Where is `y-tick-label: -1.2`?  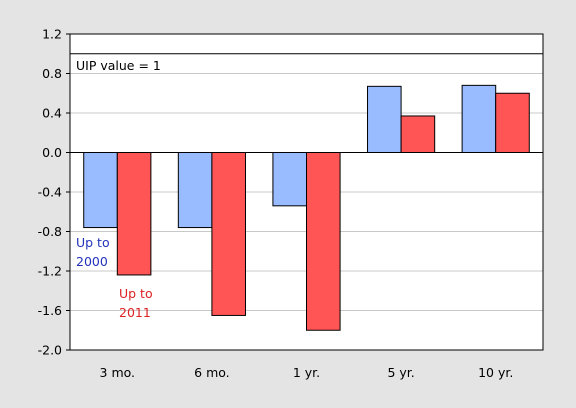 y-tick-label: -1.2 is located at coordinates (50, 271).